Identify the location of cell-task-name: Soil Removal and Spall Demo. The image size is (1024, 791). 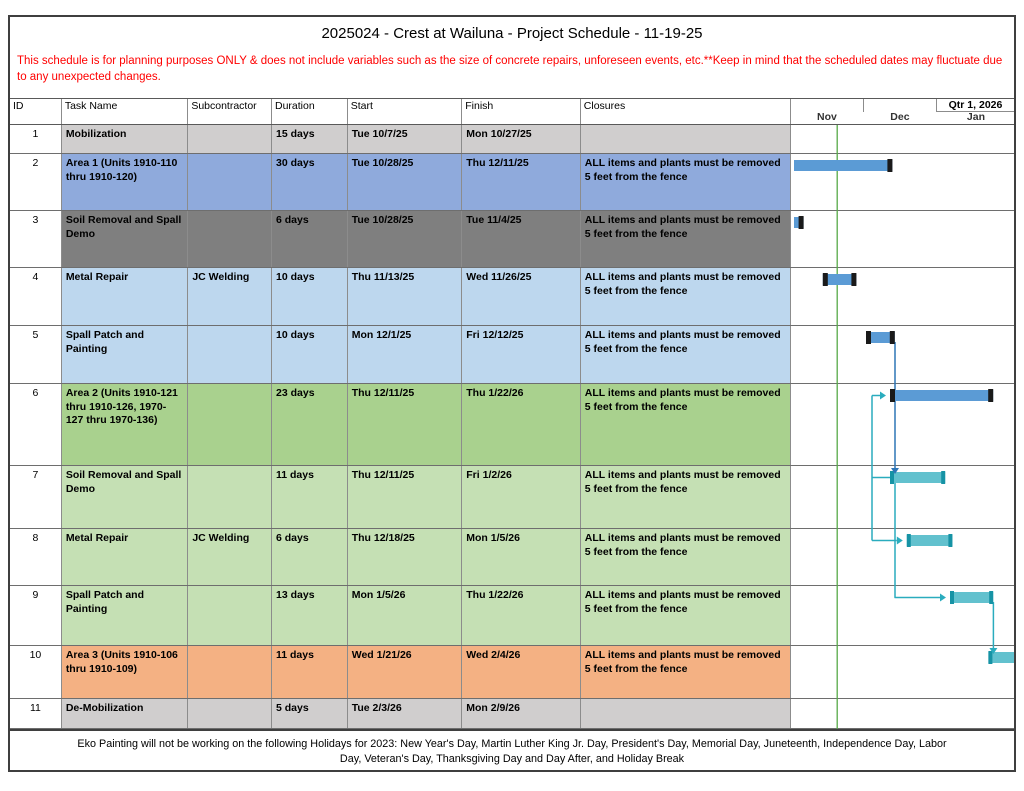
(125, 239).